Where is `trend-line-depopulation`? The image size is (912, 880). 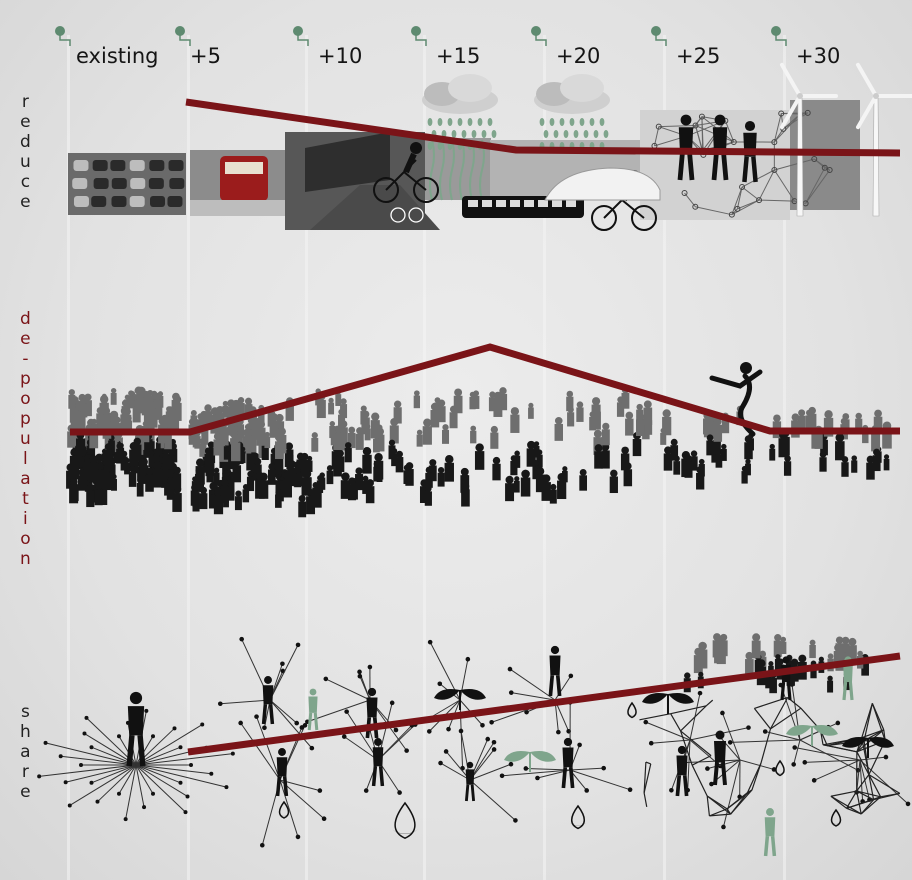 trend-line-depopulation is located at coordinates (485, 389).